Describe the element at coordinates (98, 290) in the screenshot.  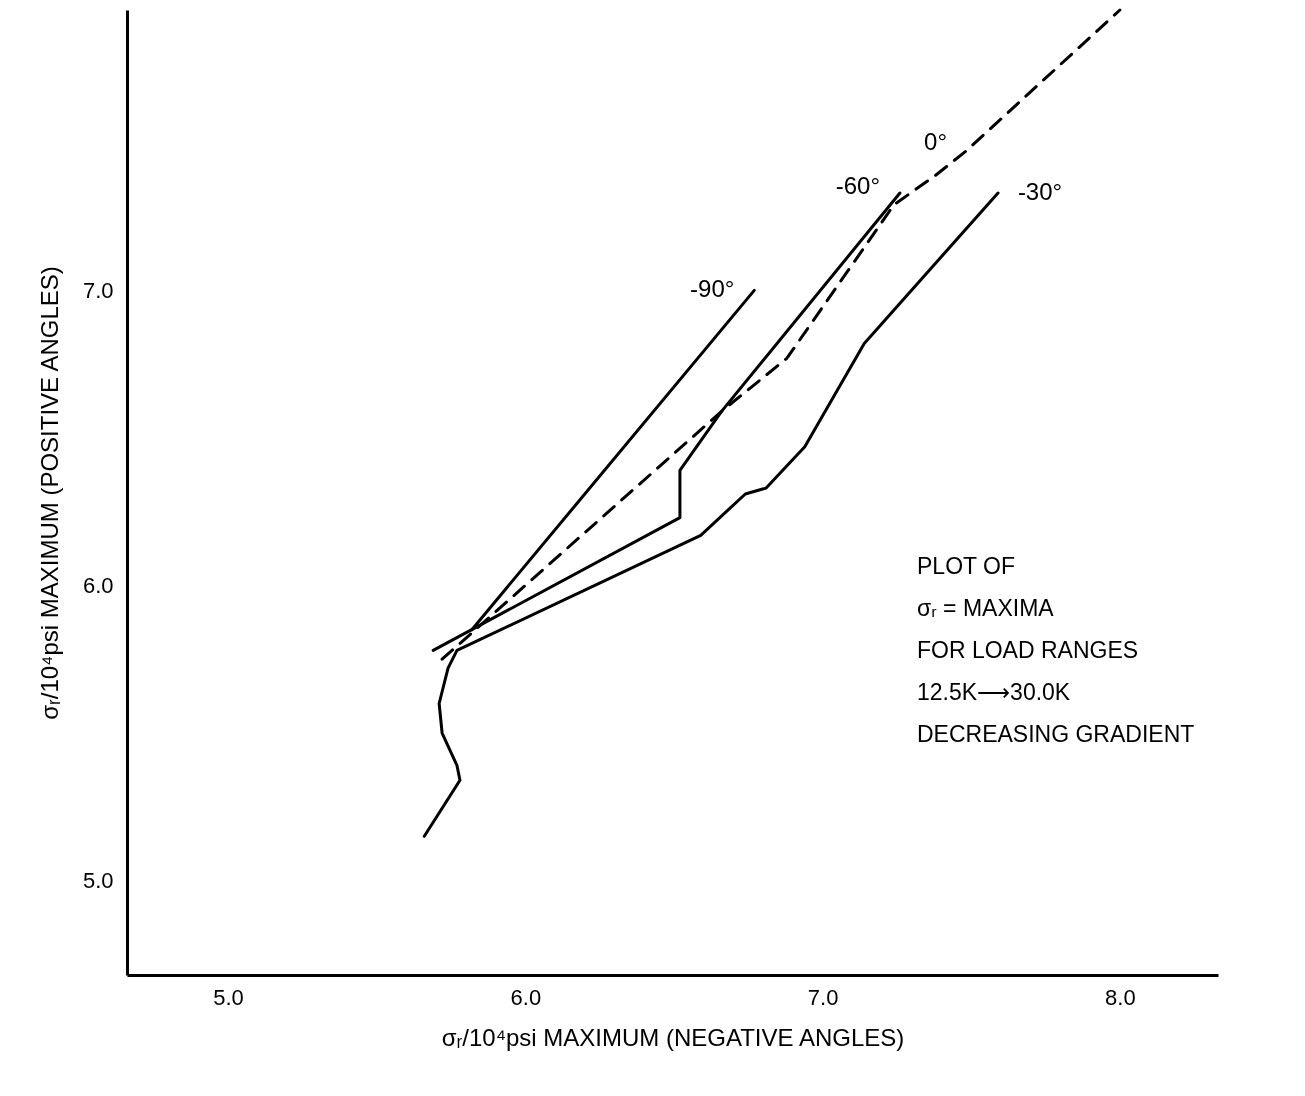
I see `y-tick-label: 7.0` at that location.